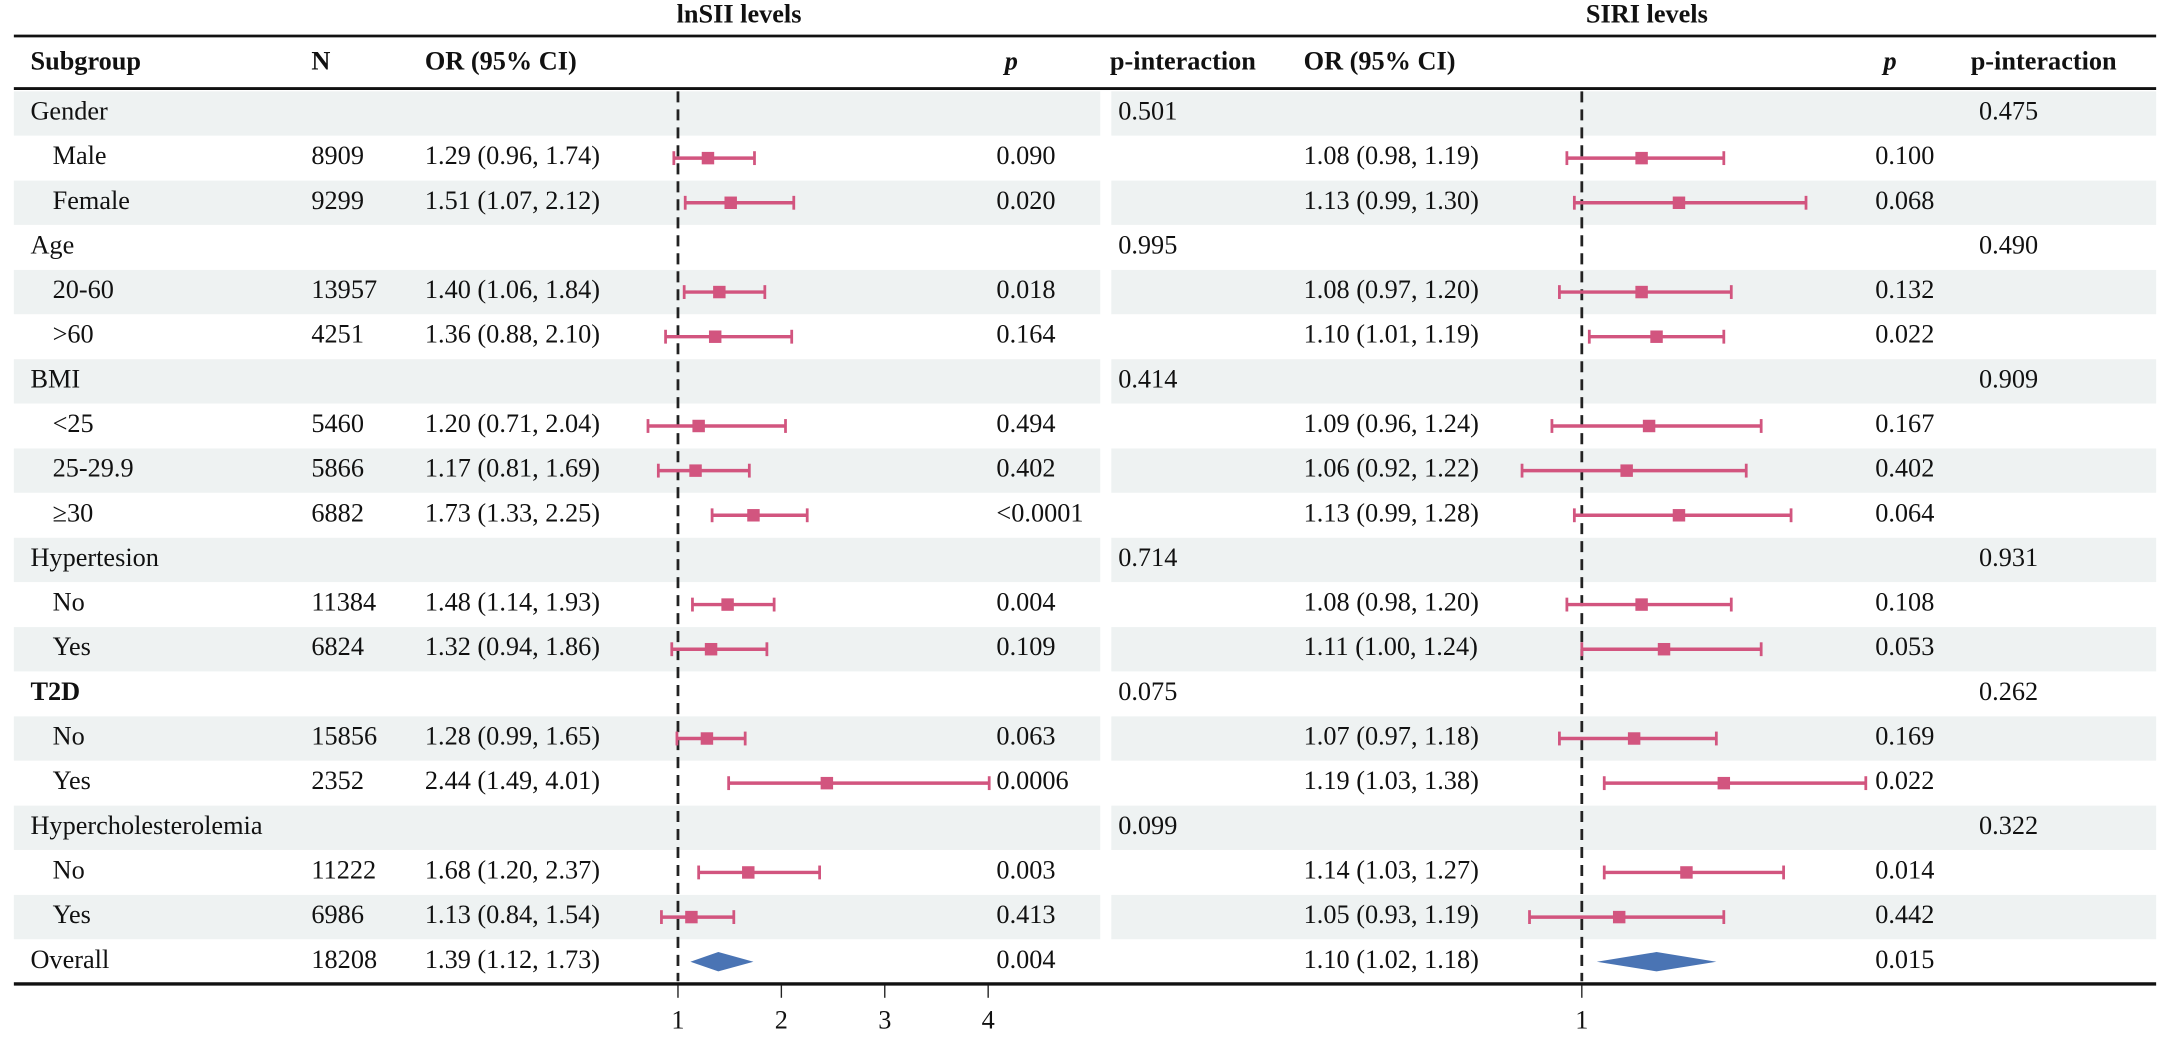 The height and width of the screenshot is (1049, 2170). What do you see at coordinates (1391, 512) in the screenshot?
I see `or-ci: 1.13 (0.99, 1.28)` at bounding box center [1391, 512].